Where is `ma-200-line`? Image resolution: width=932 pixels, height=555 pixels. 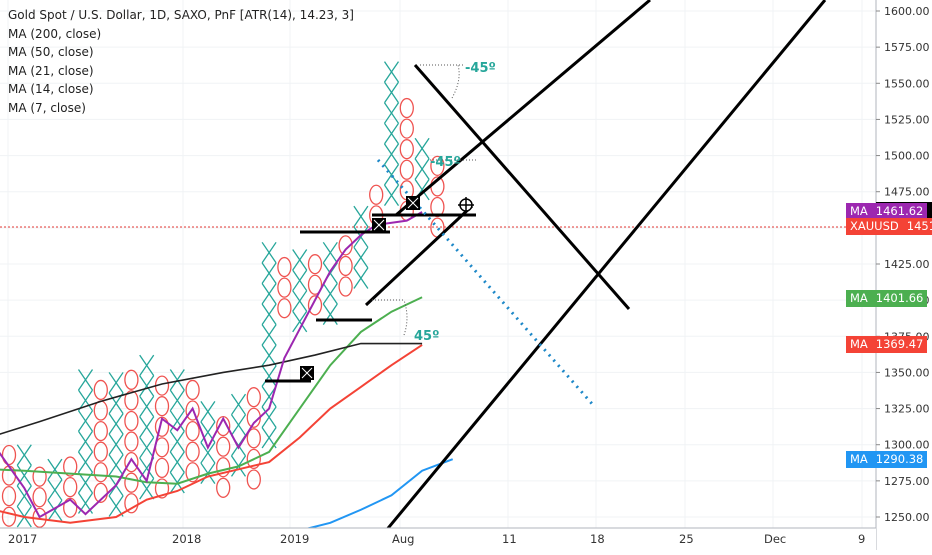
ma-200-line is located at coordinates (369, 497).